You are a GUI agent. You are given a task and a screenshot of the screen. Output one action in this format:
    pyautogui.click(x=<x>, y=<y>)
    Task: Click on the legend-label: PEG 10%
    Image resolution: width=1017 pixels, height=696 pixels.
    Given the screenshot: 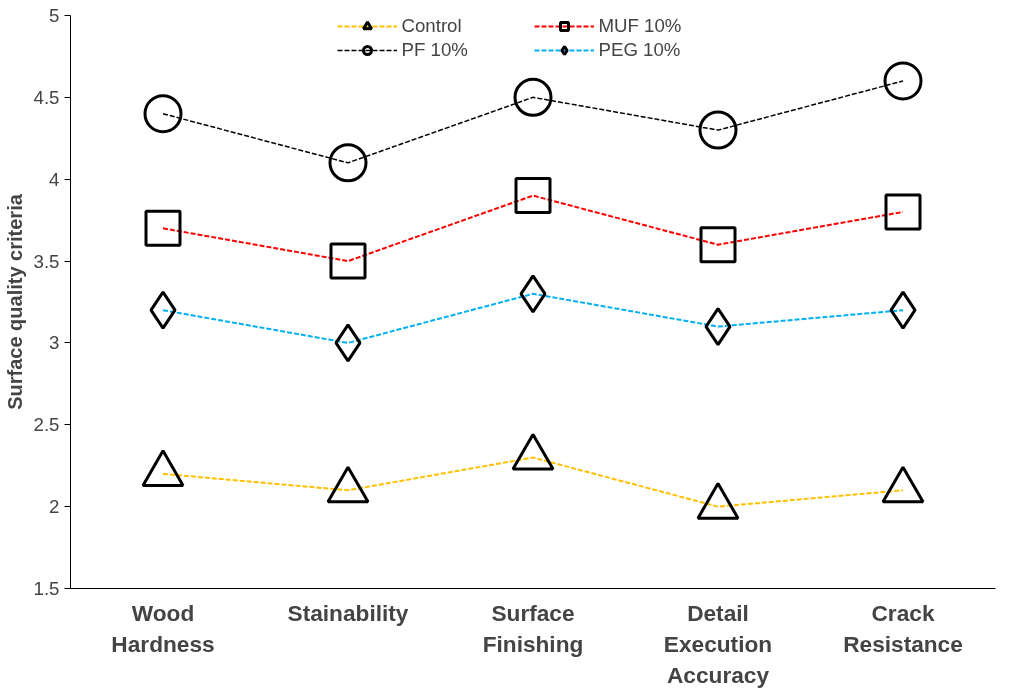 What is the action you would take?
    pyautogui.click(x=640, y=50)
    